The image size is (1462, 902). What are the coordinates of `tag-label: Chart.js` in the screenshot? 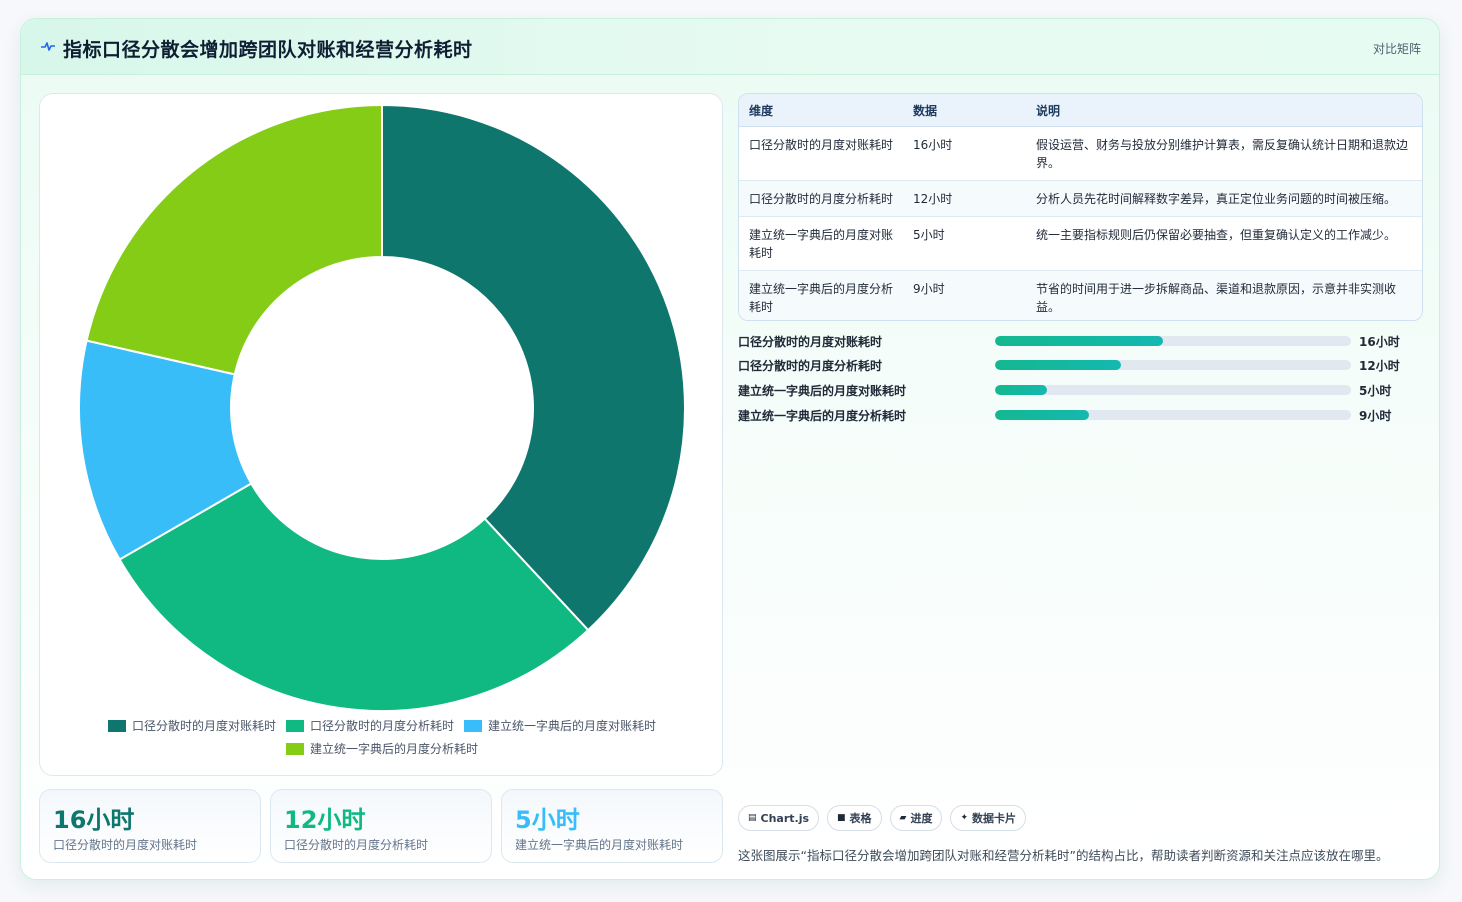 It's located at (785, 818).